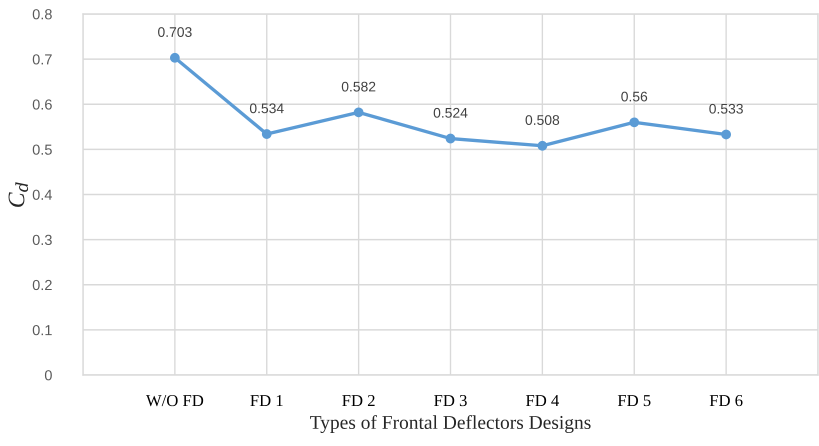 This screenshot has height=446, width=819. Describe the element at coordinates (450, 424) in the screenshot. I see `x-axis-title: Types of Frontal Deflectors Designs` at that location.